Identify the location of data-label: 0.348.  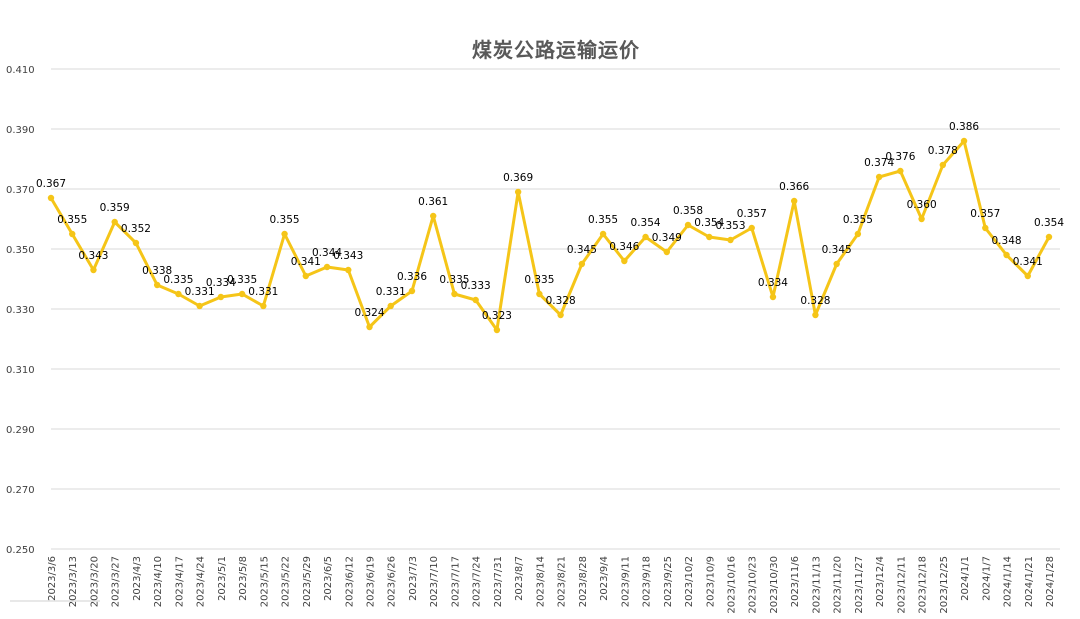
(1007, 241).